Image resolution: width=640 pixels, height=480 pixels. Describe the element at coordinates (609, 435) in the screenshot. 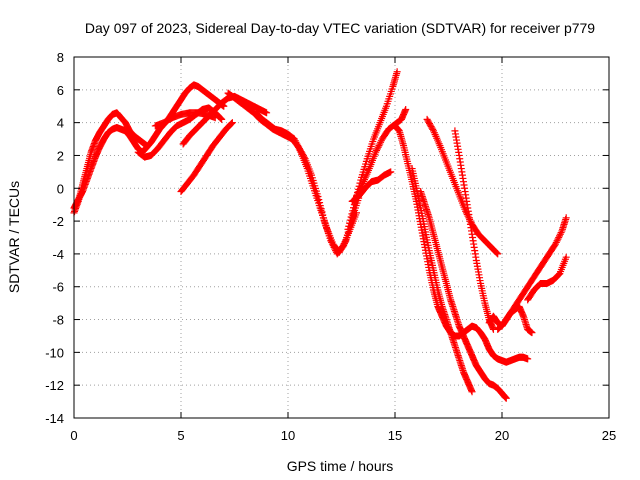

I see `x-tick-label: 25` at that location.